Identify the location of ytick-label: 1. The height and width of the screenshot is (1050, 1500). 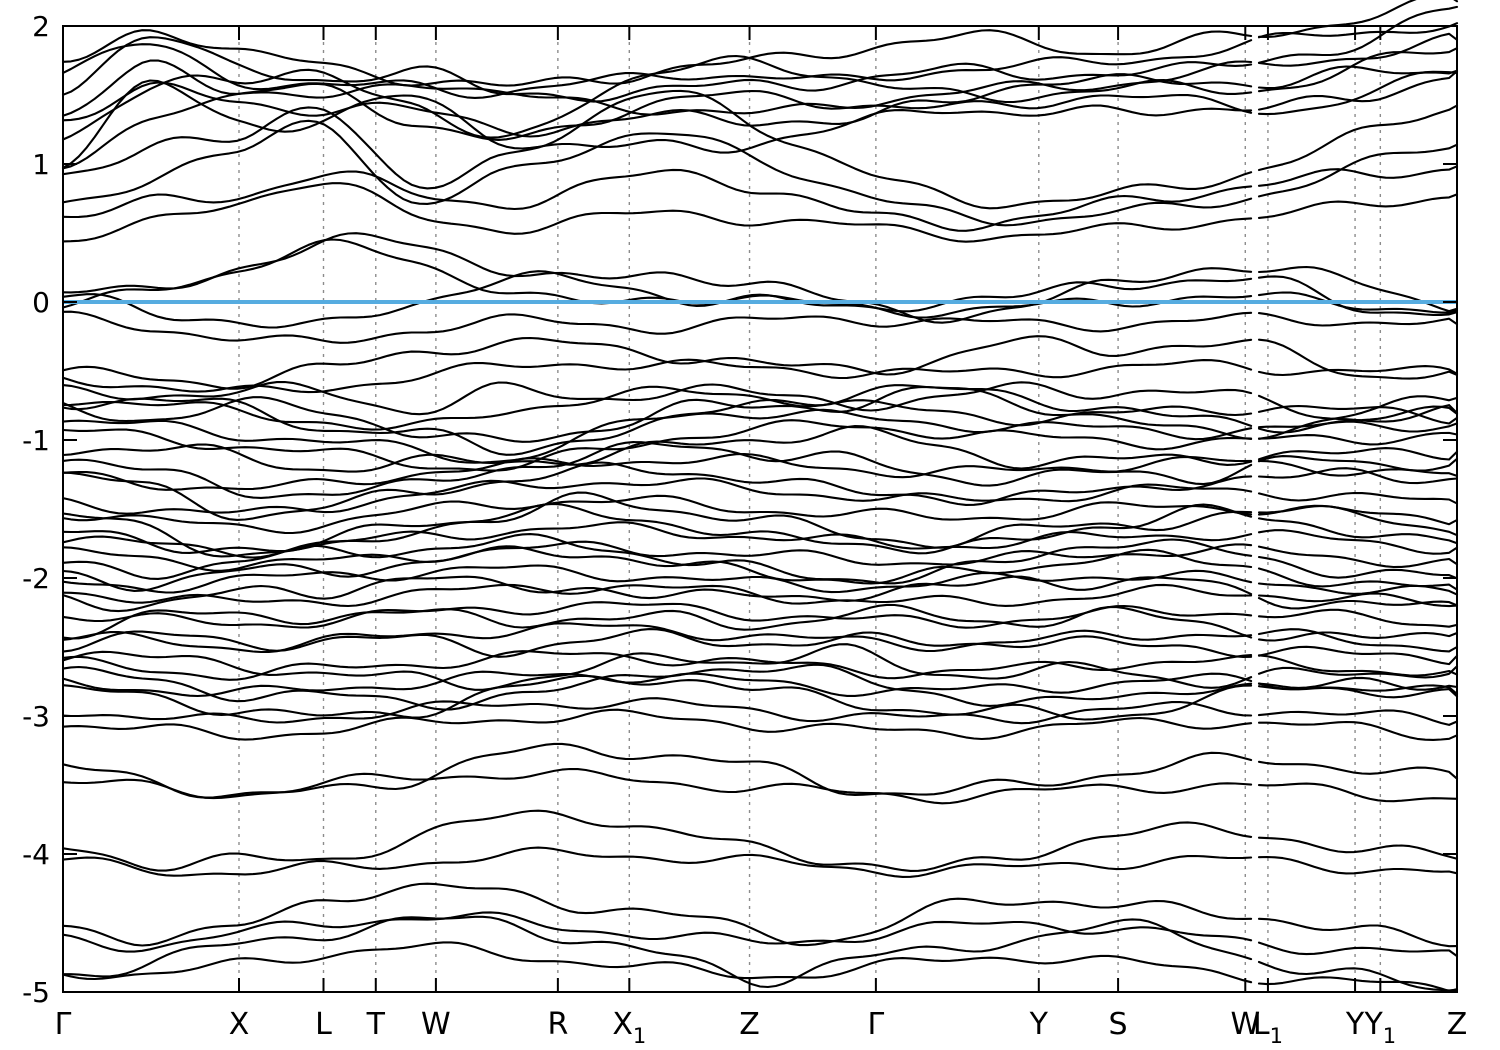
(41, 164).